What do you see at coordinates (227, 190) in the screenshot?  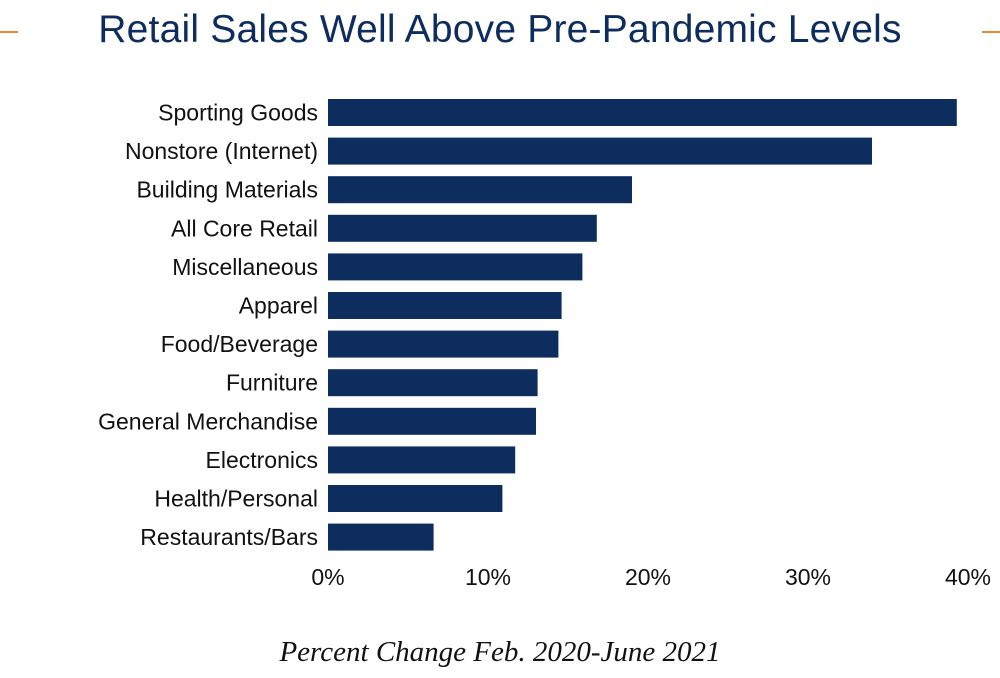 I see `category-label: Building Materials` at bounding box center [227, 190].